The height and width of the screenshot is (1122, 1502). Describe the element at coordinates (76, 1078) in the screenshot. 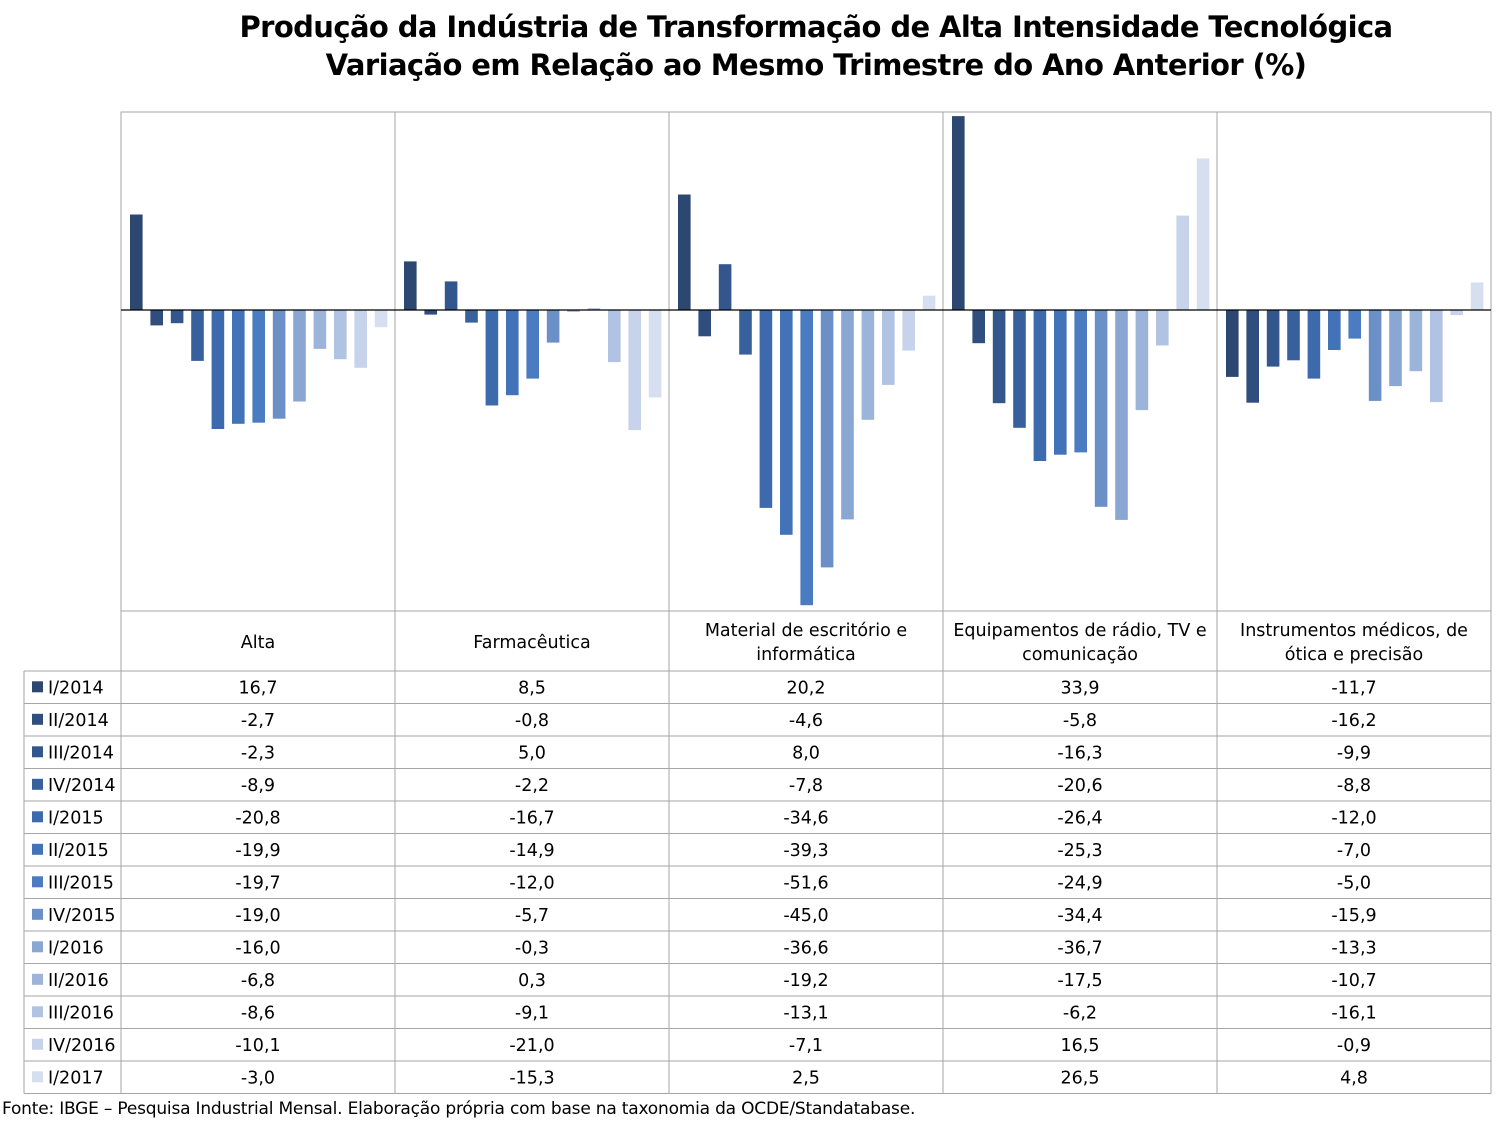

I see `legend-label: I/2017` at that location.